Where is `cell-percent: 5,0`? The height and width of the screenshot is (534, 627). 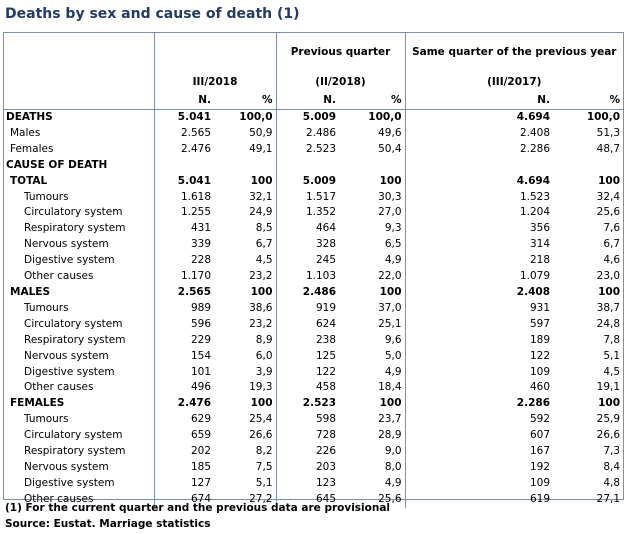
cell-percent: 5,0 is located at coordinates (393, 355).